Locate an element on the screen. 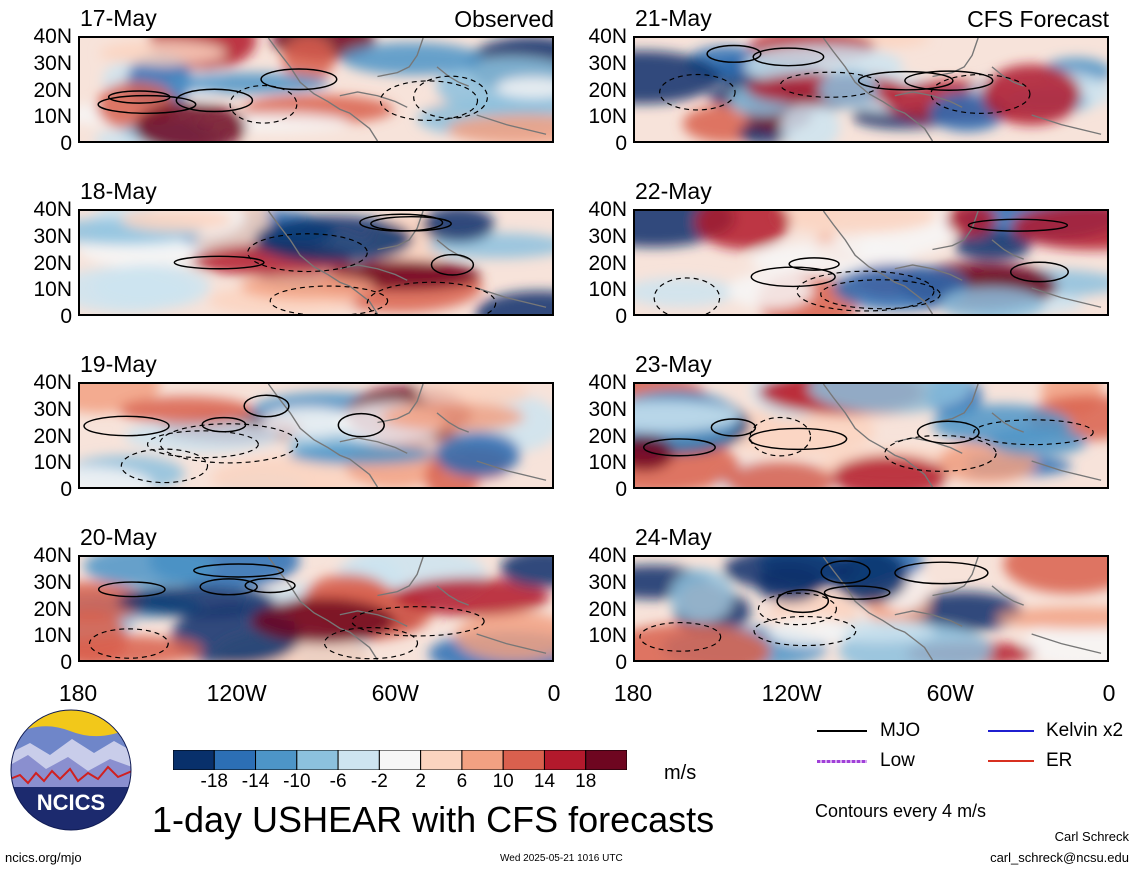  panel-date: 19-May is located at coordinates (118, 364).